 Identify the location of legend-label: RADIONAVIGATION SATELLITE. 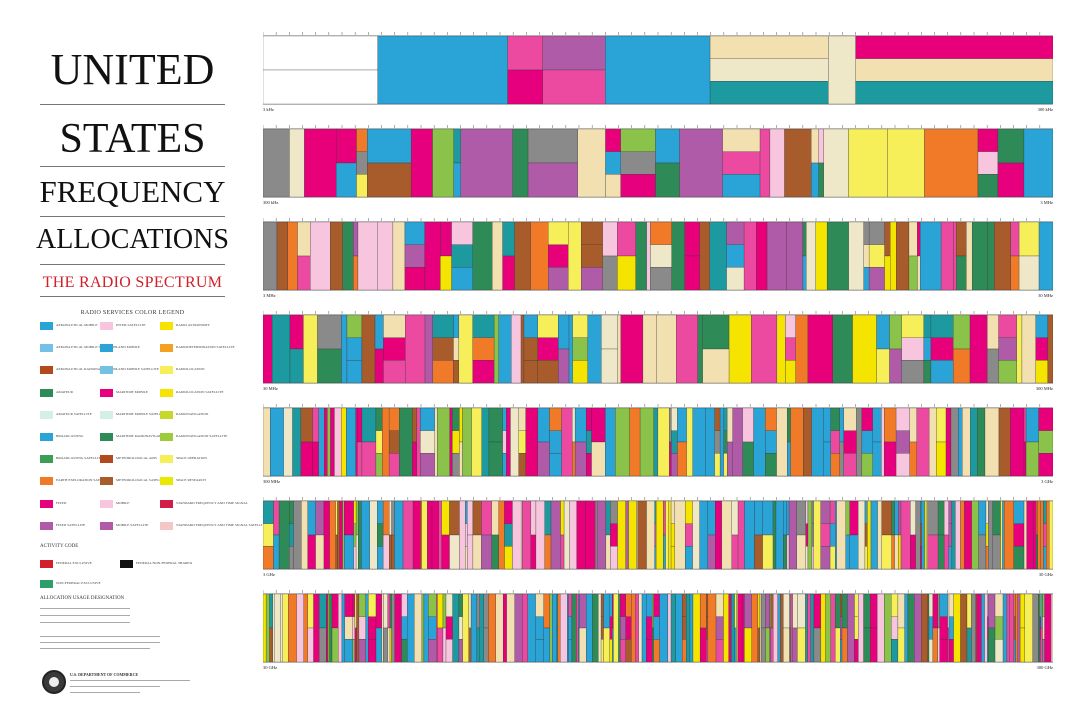
(202, 436).